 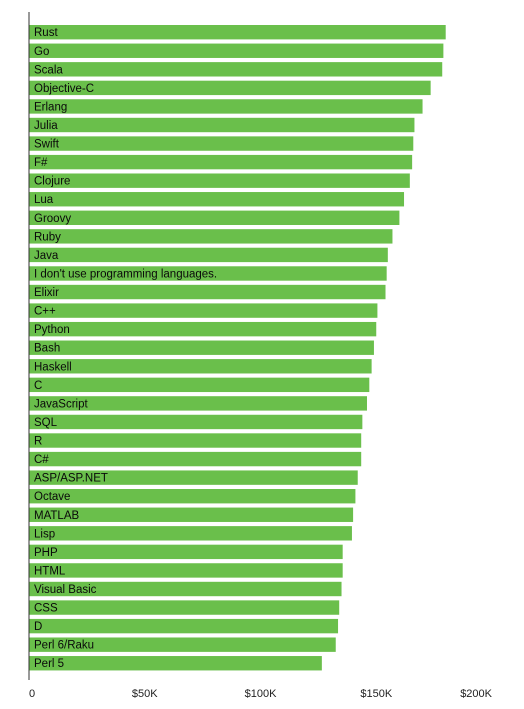 I want to click on x-tick-label-4: $200K, so click(x=476, y=694).